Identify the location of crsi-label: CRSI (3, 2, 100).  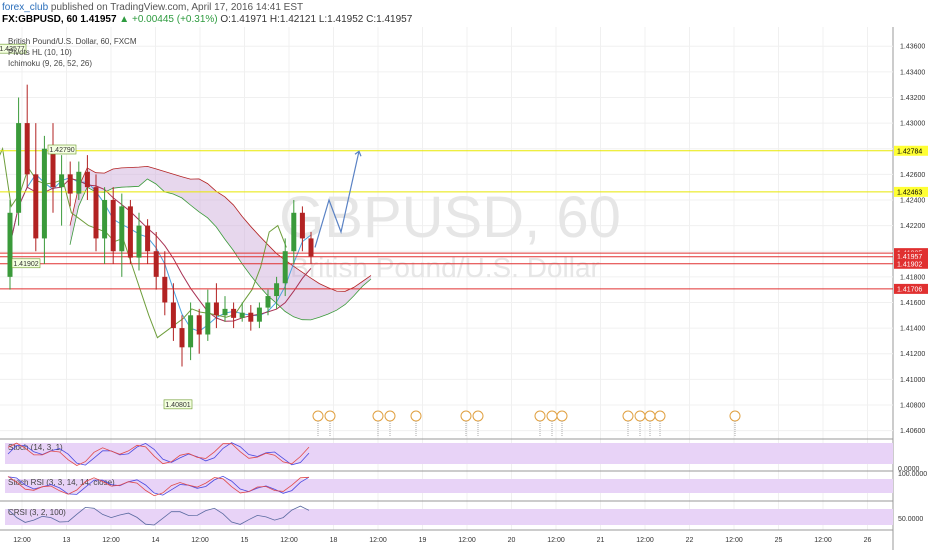
(37, 512).